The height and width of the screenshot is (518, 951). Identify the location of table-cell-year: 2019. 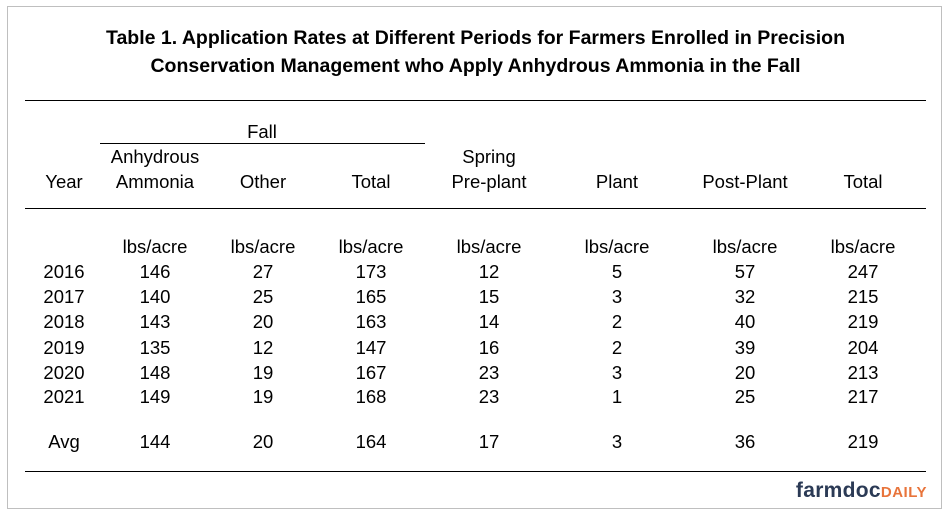
(64, 347).